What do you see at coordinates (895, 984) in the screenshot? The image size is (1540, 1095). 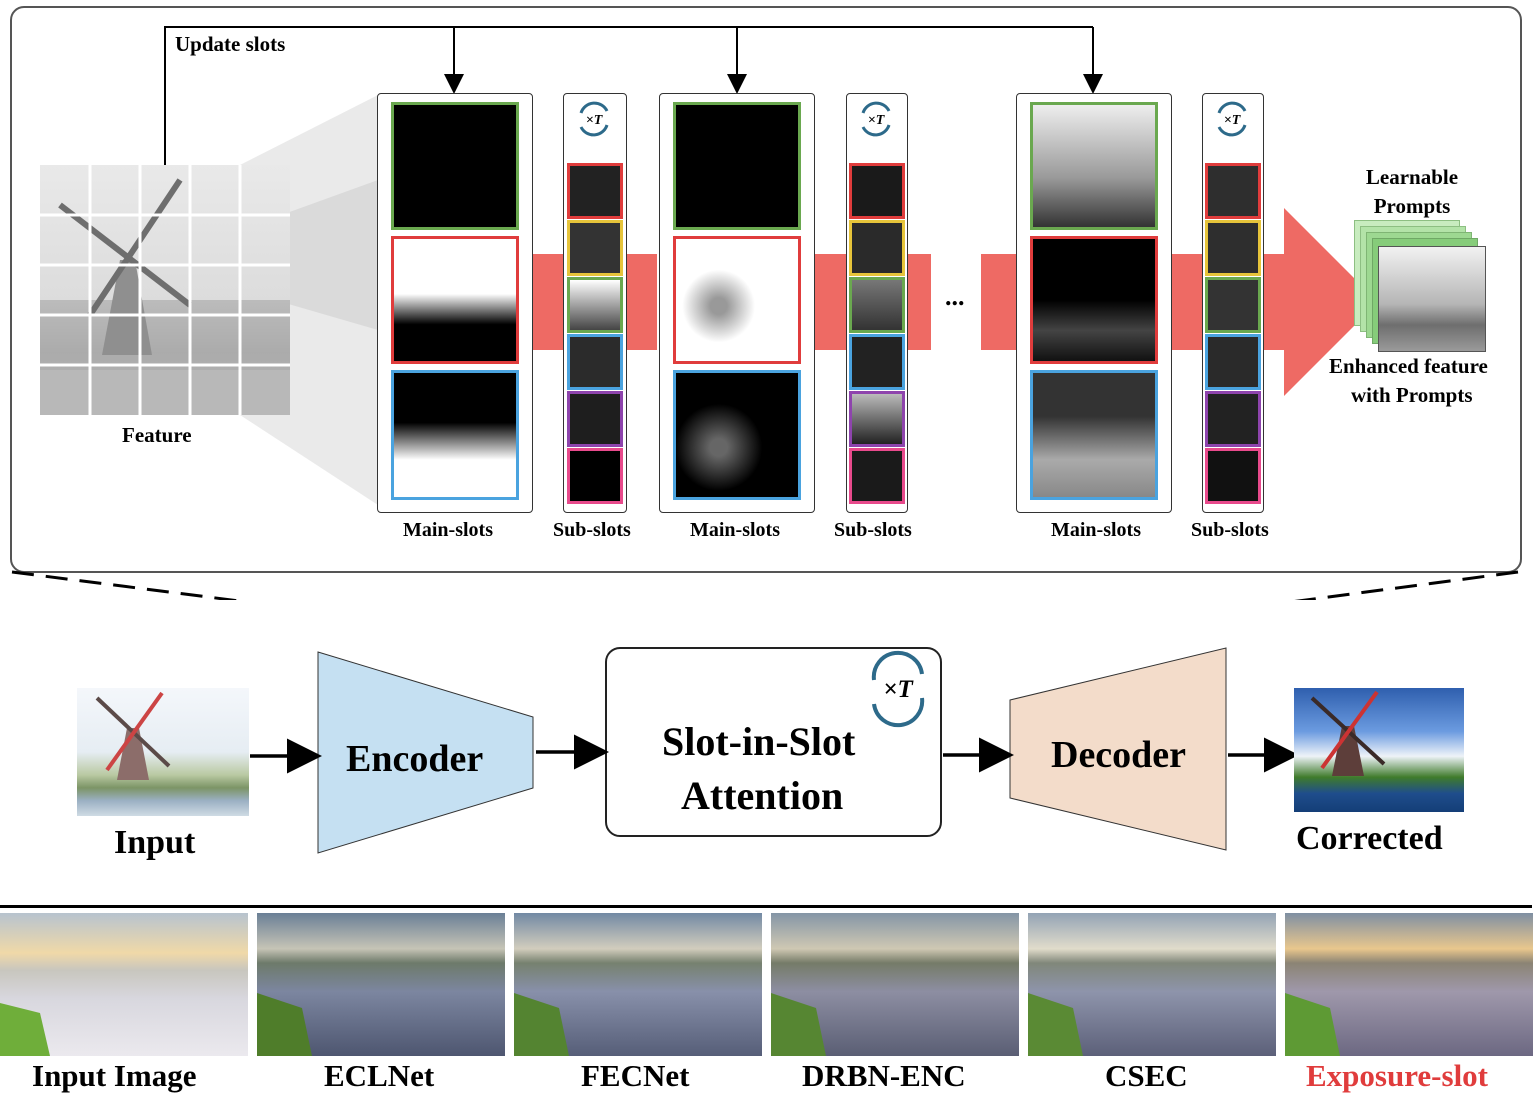 I see `comparison-image-drbn-enc` at bounding box center [895, 984].